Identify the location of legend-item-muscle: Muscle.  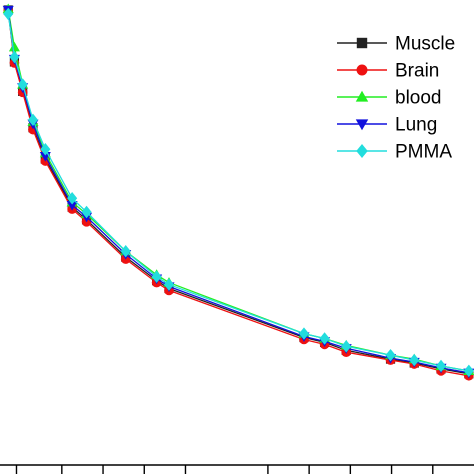
(396, 44).